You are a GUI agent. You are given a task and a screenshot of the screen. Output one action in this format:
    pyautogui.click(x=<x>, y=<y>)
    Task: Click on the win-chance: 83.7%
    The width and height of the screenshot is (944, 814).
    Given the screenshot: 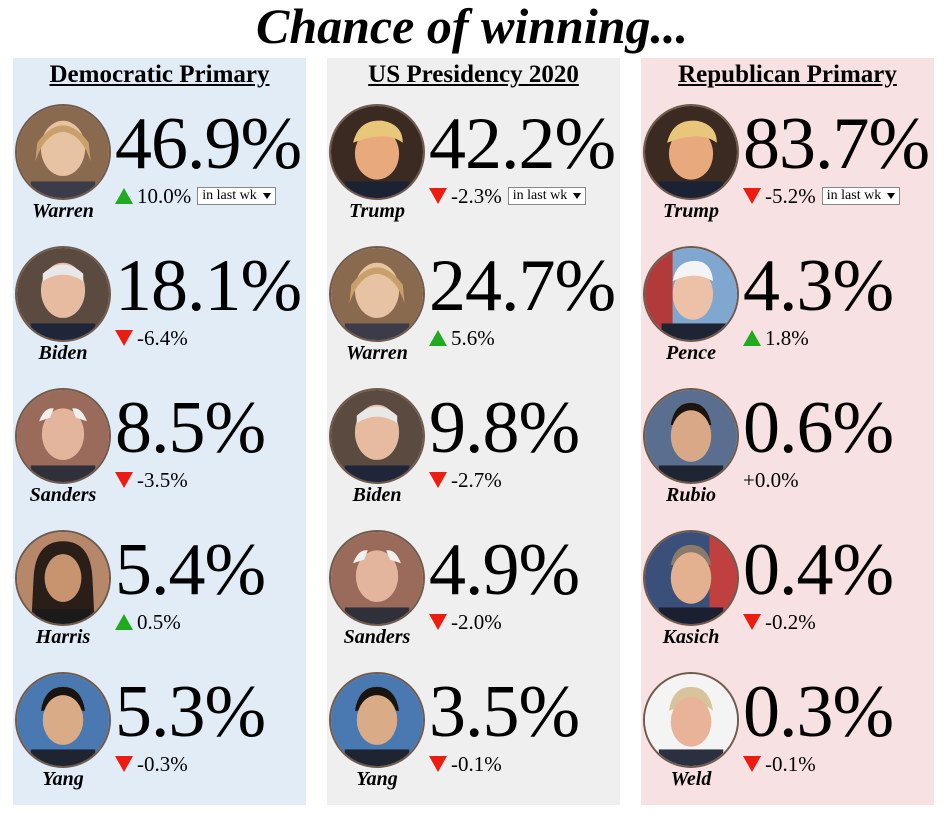 What is the action you would take?
    pyautogui.click(x=836, y=144)
    